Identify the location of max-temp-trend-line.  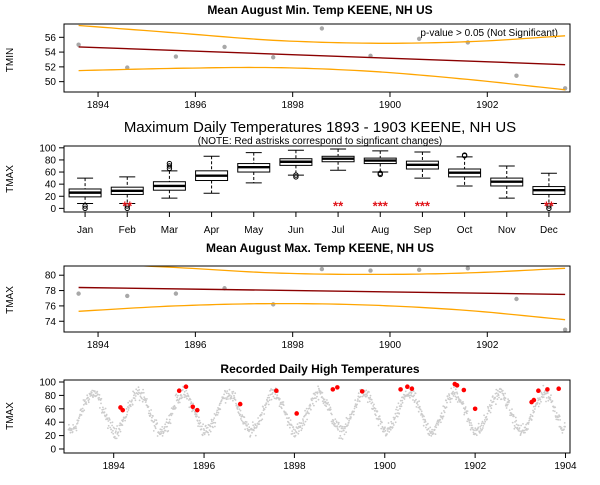
(322, 291).